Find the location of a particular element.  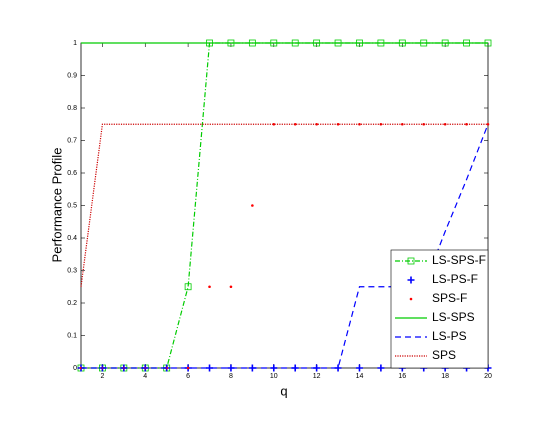

legend-label: SPS is located at coordinates (444, 355).